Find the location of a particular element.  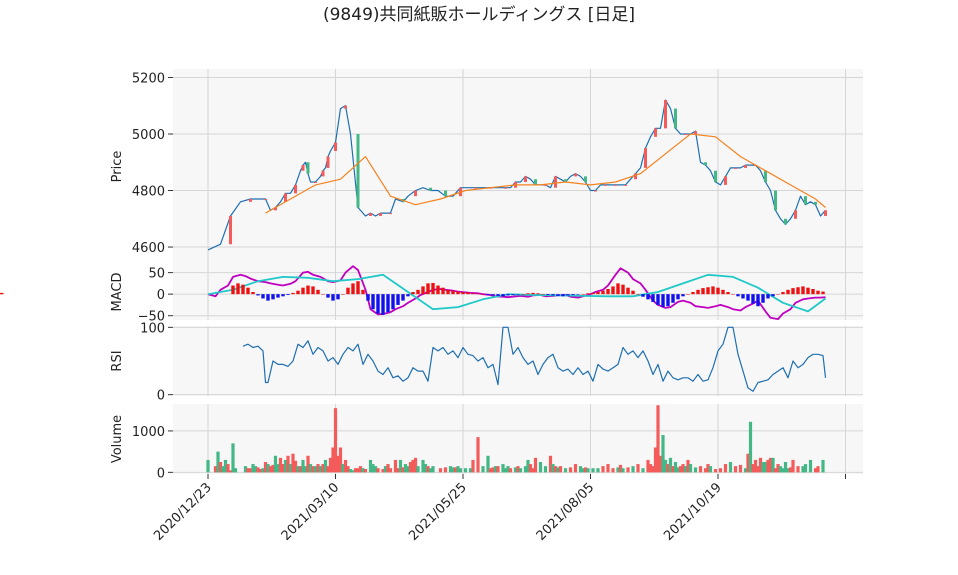

price-ytick-label: 5200 is located at coordinates (148, 78).